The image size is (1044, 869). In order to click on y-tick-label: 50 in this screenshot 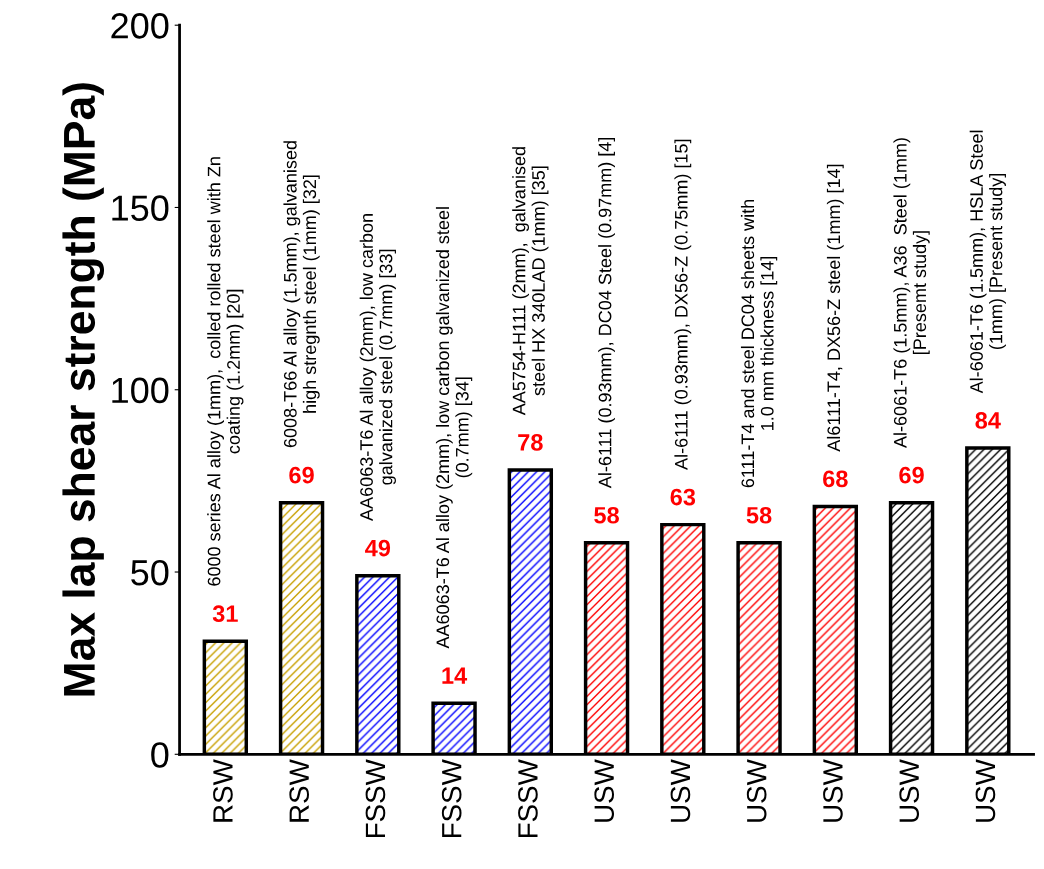, I will do `click(150, 572)`.